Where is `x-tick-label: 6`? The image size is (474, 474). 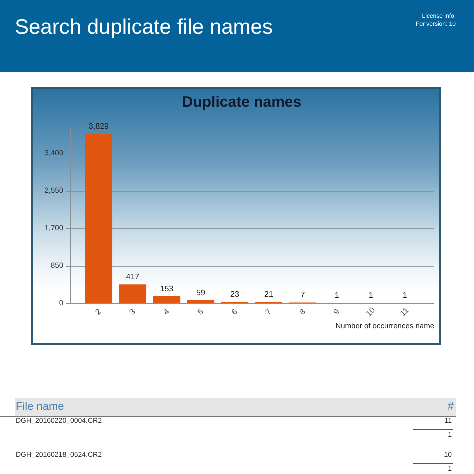
x-tick-label: 6 is located at coordinates (235, 312).